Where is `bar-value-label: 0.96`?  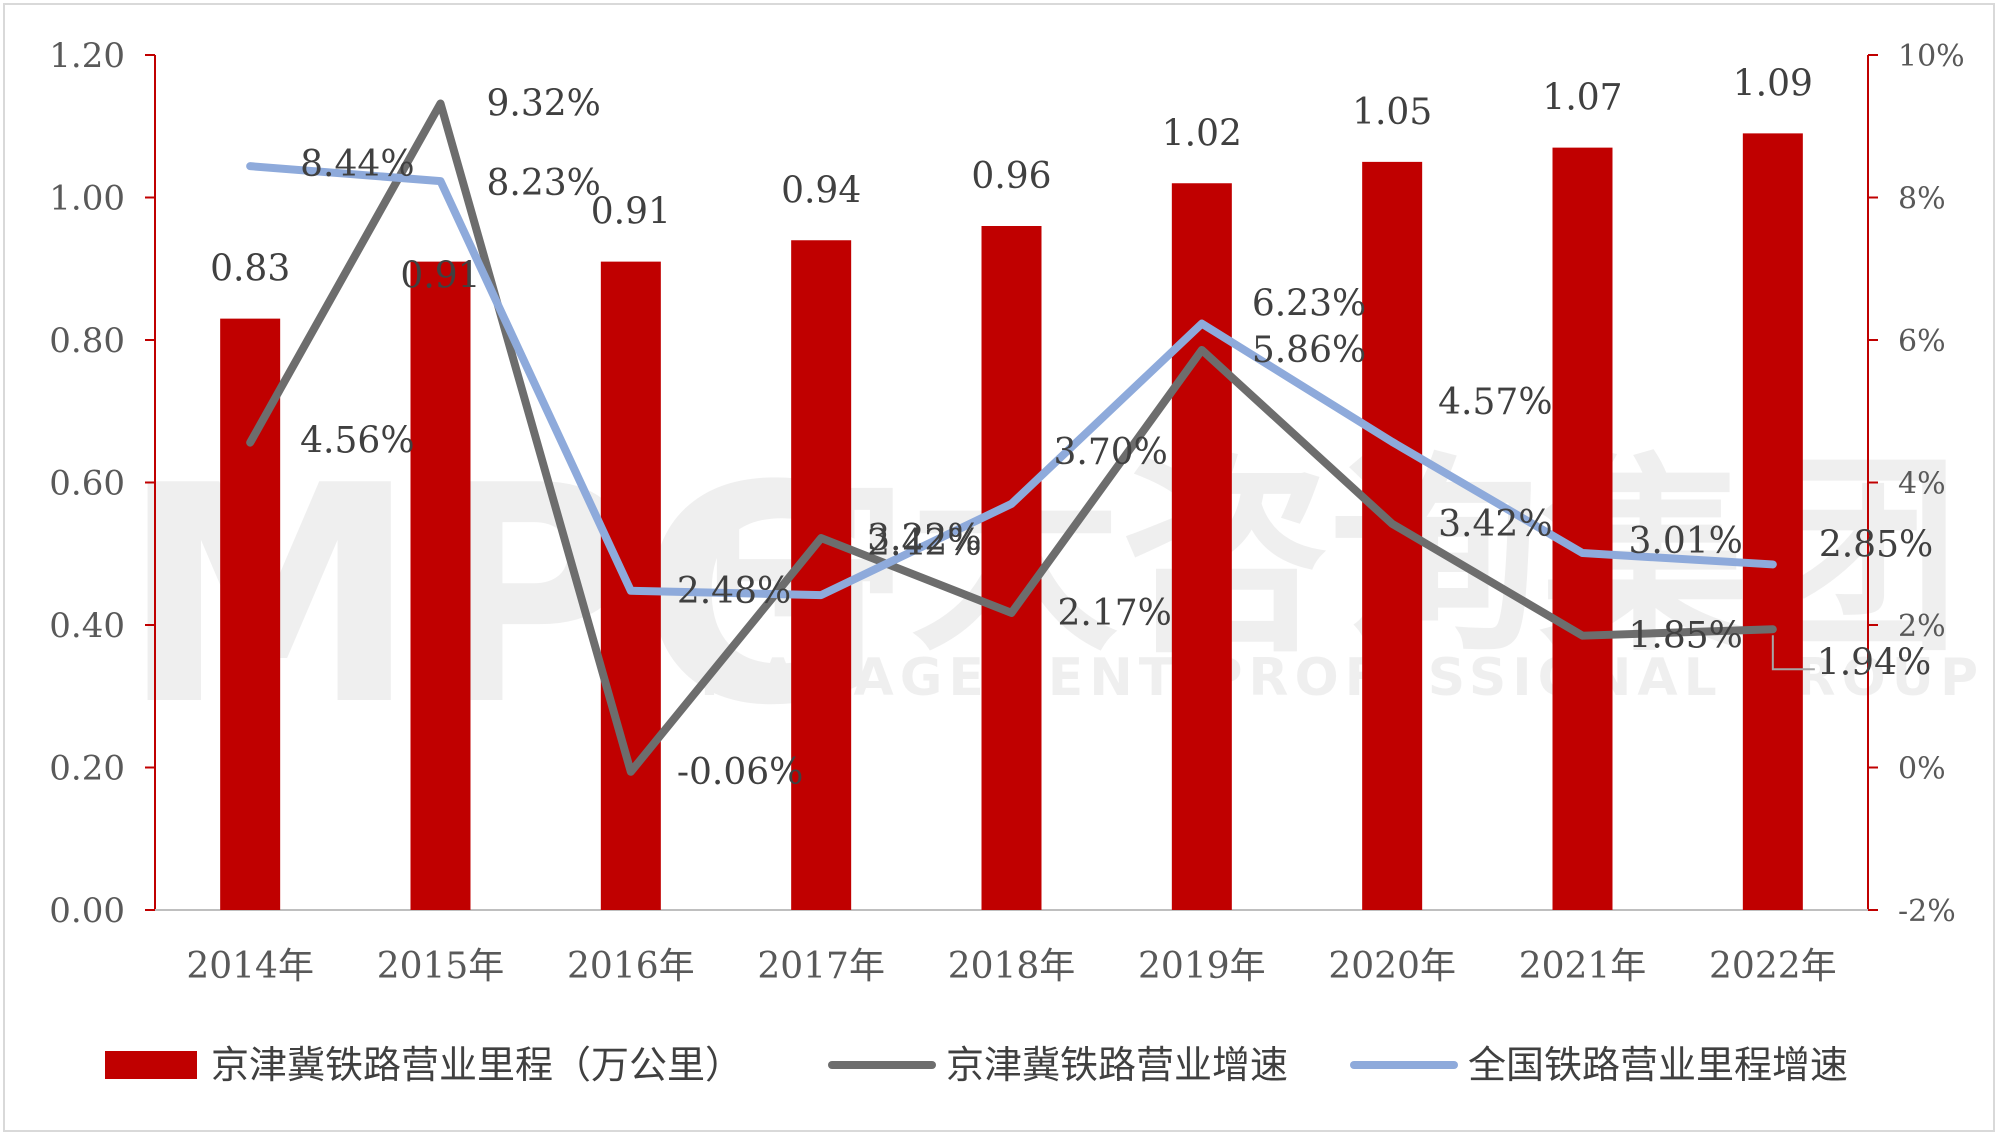
bar-value-label: 0.96 is located at coordinates (1011, 176).